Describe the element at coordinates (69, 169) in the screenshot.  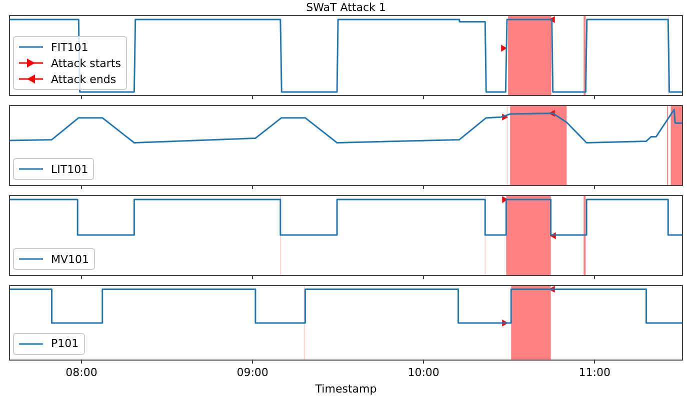
I see `legend-label: LIT101` at that location.